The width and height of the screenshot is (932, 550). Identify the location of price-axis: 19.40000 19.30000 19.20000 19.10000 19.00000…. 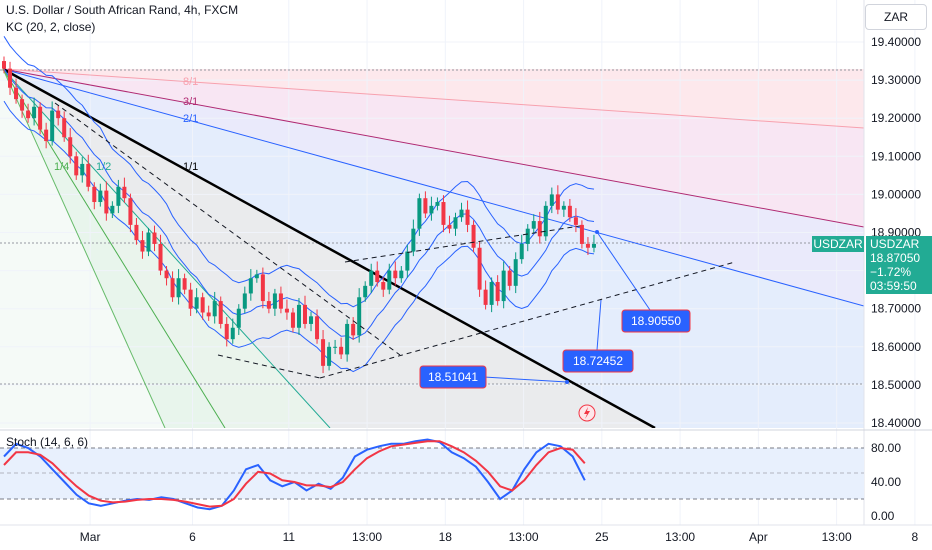
(896, 232).